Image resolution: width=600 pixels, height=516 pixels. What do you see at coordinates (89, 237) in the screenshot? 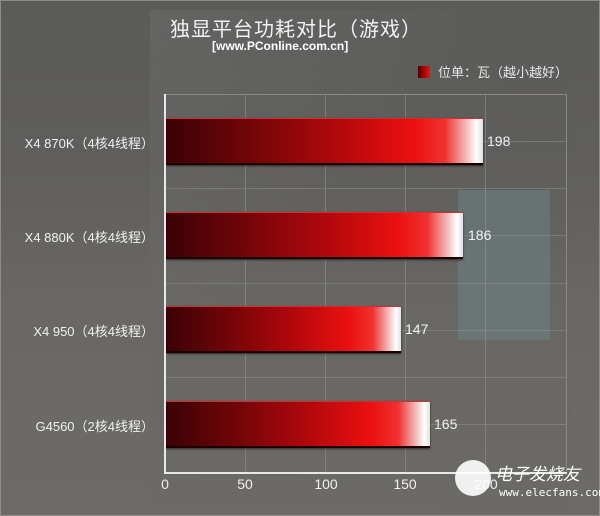
I see `category-label: X4 880K（4核4线程）` at bounding box center [89, 237].